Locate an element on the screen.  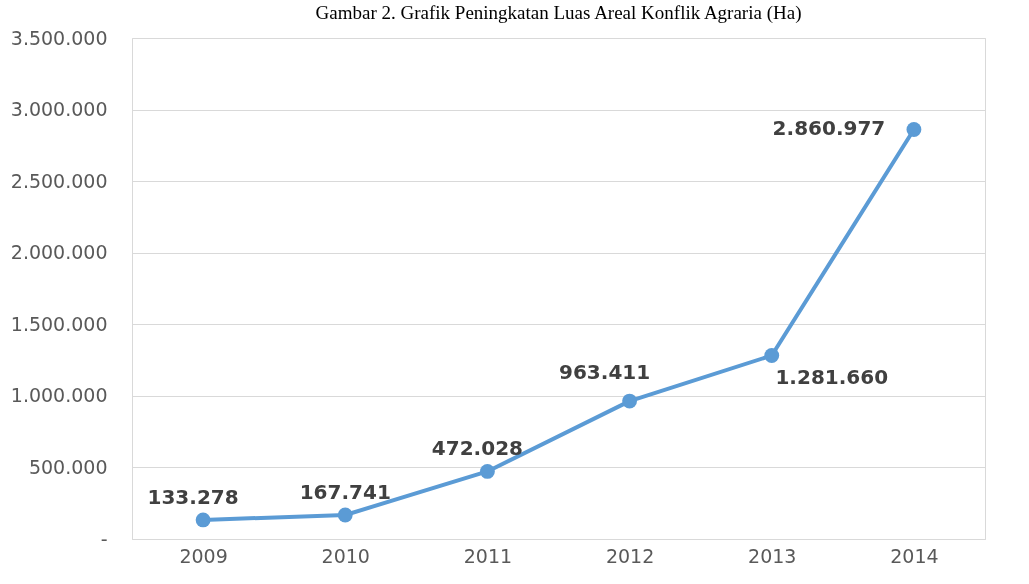
x-tick-label: 2013 is located at coordinates (772, 555).